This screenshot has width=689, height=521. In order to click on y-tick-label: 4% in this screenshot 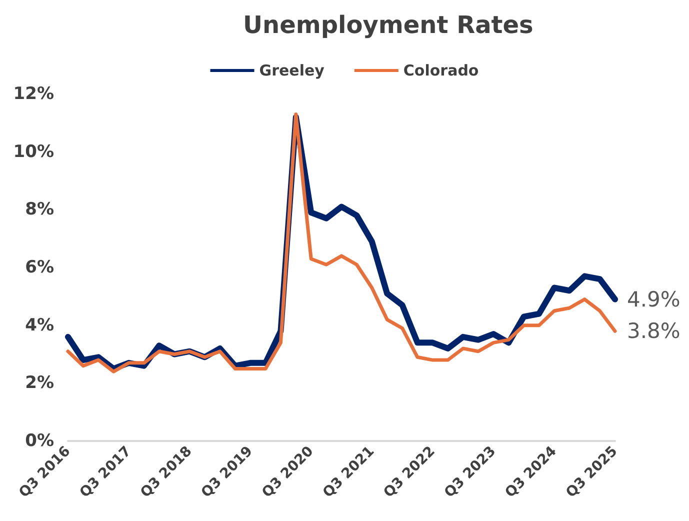, I will do `click(39, 325)`.